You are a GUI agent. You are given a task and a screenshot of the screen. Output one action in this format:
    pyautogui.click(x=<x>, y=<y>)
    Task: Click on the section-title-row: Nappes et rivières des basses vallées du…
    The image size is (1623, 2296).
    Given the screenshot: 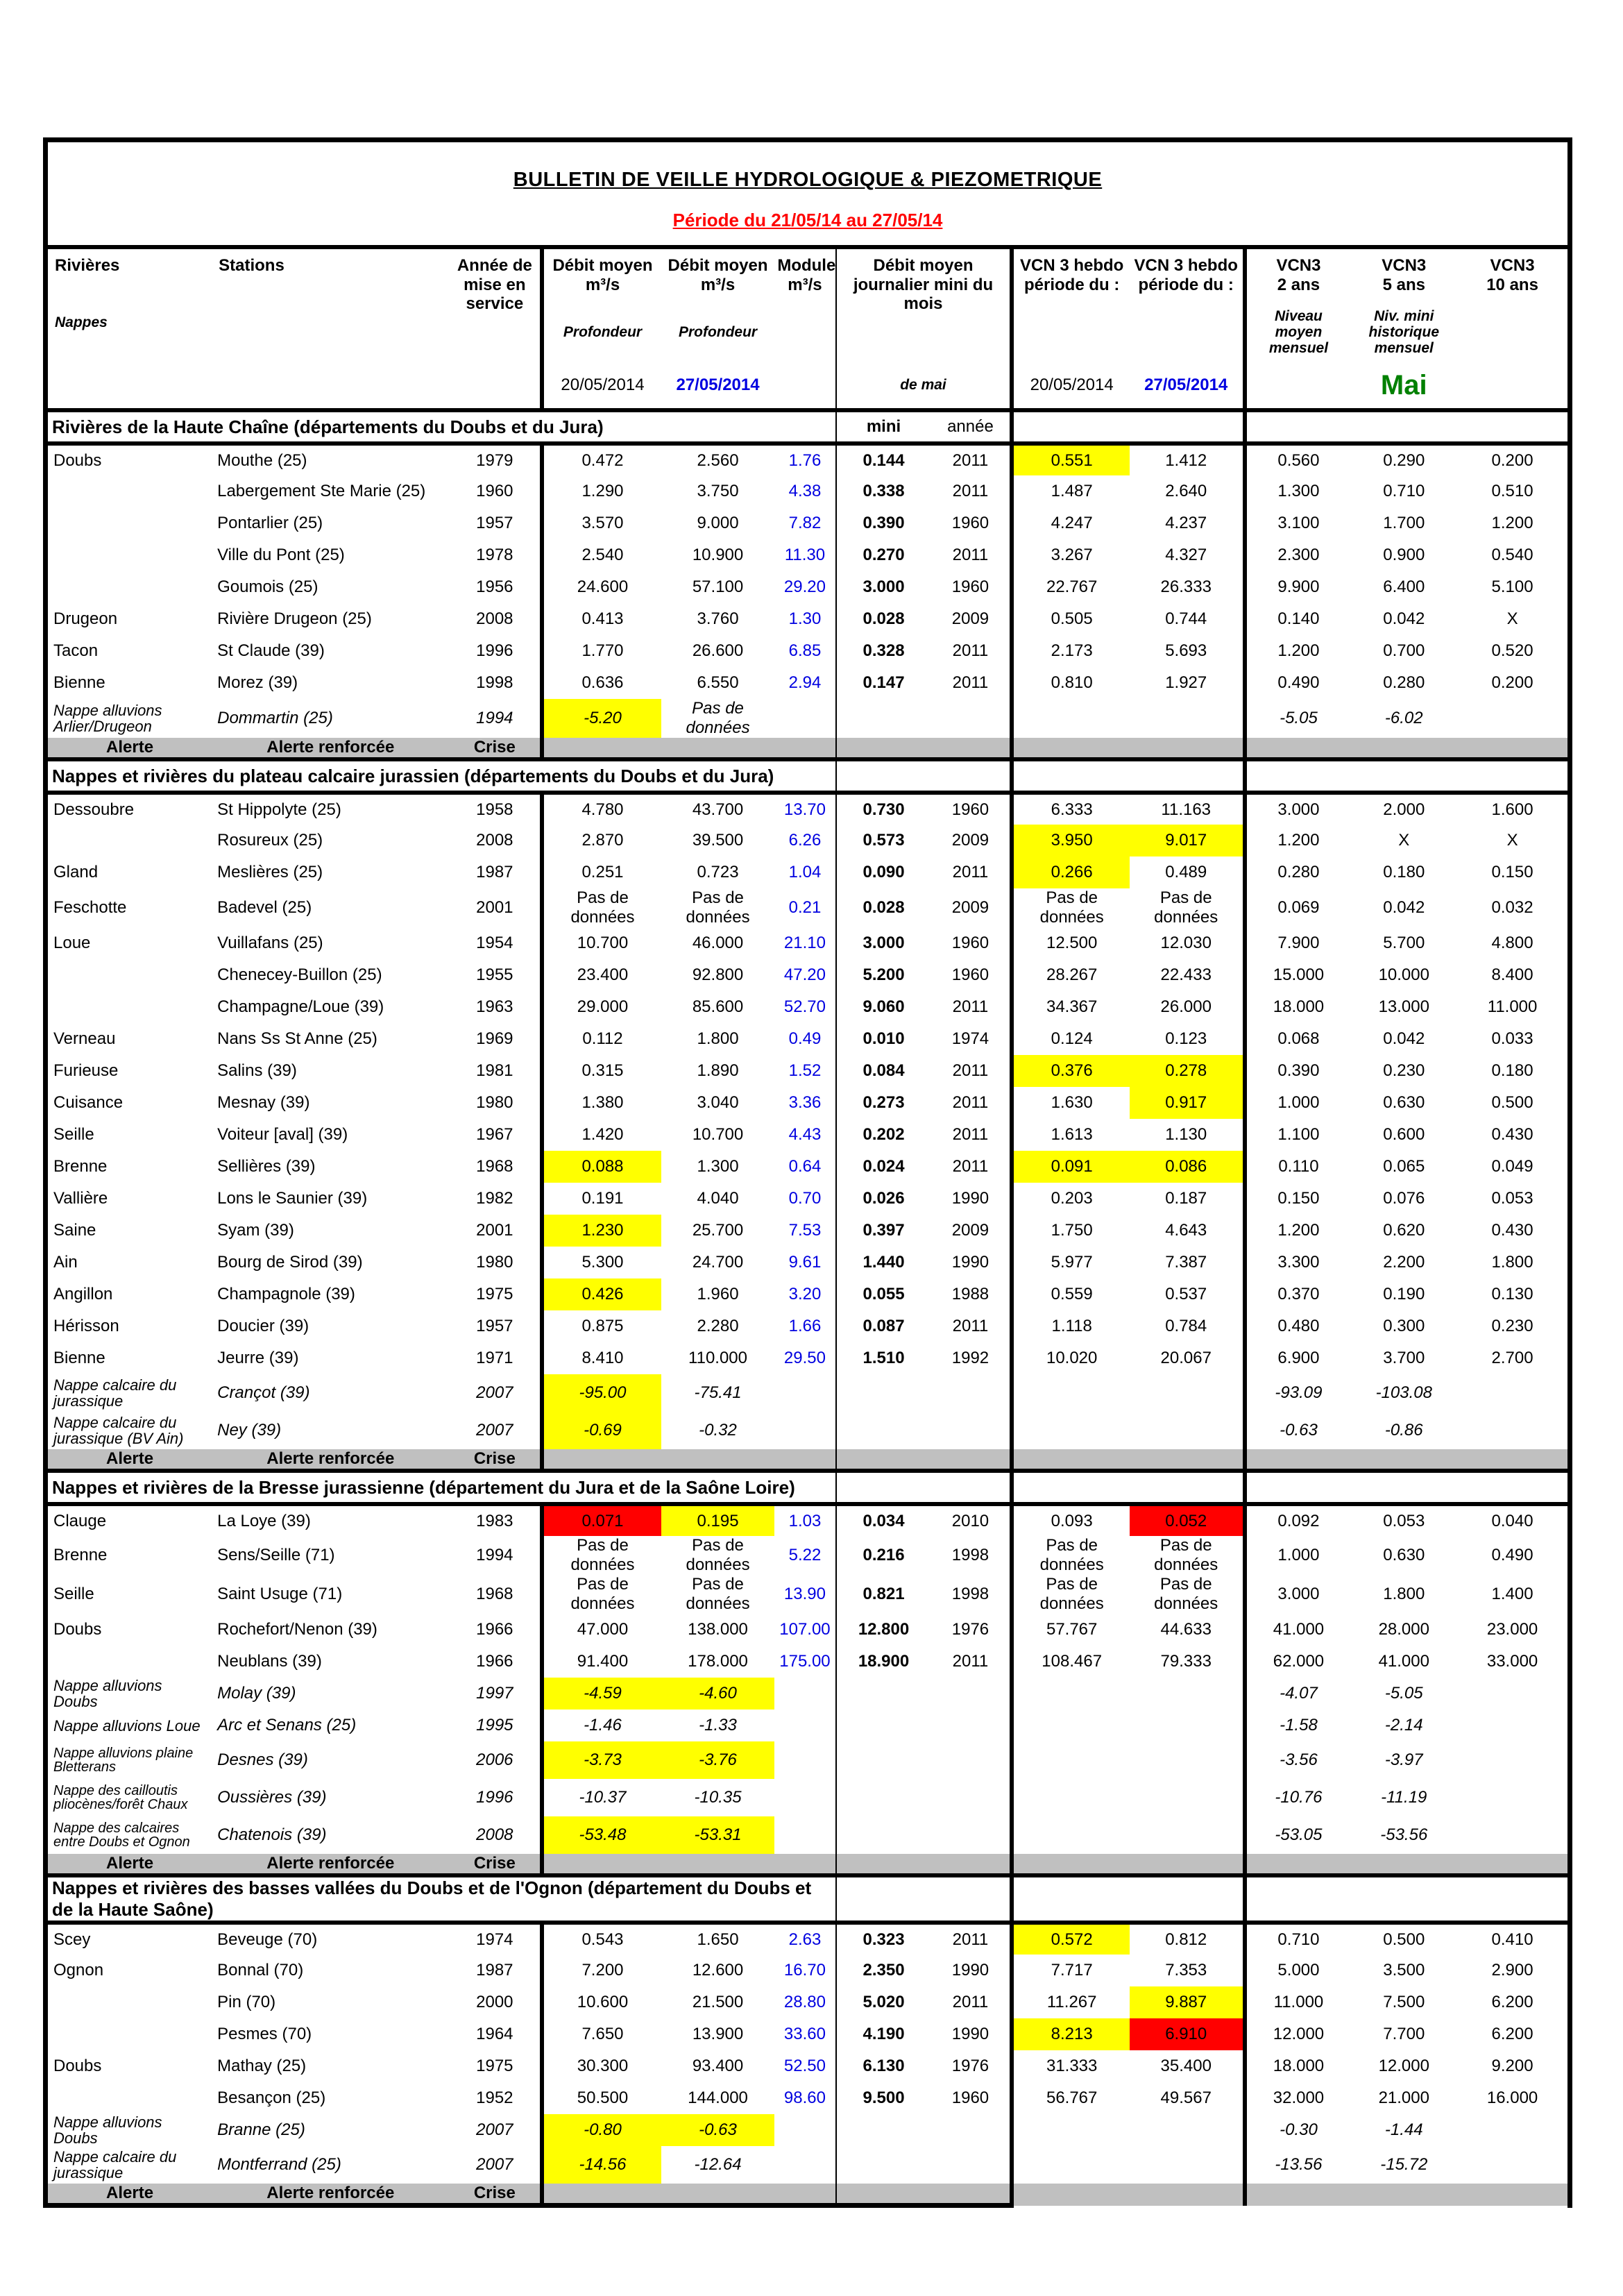 What is the action you would take?
    pyautogui.click(x=807, y=1899)
    